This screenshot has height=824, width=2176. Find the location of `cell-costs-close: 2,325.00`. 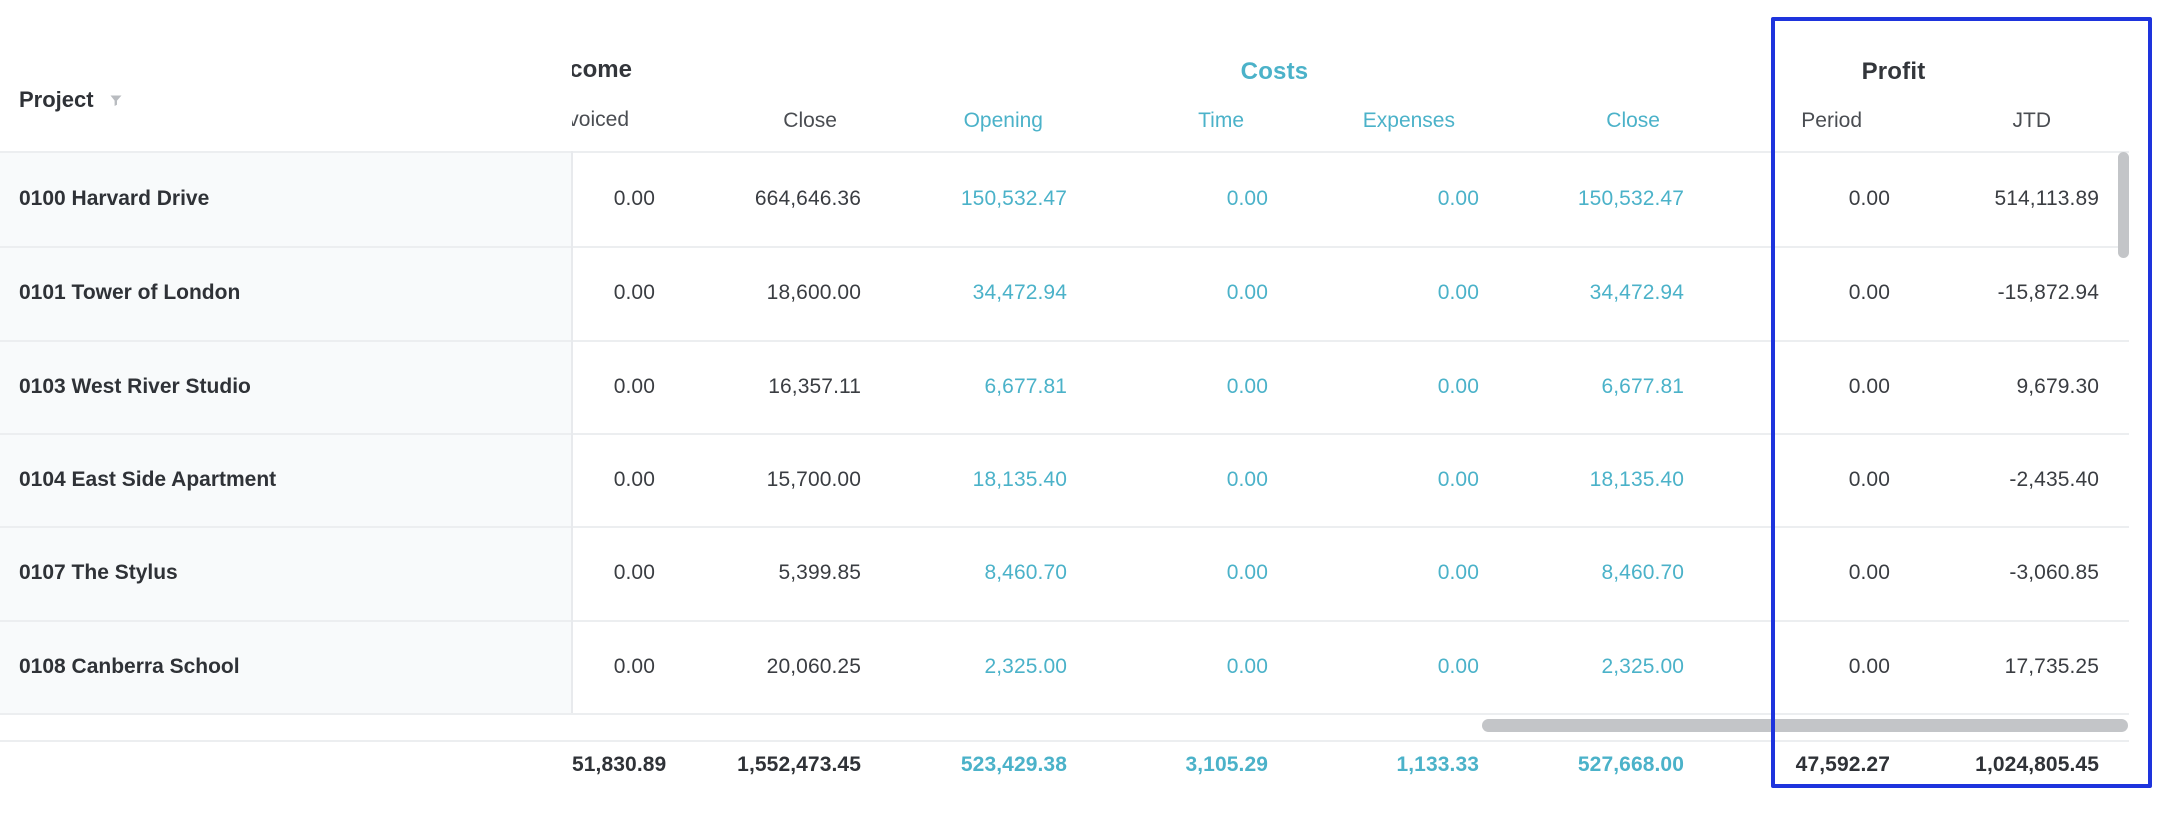

cell-costs-close: 2,325.00 is located at coordinates (1642, 666).